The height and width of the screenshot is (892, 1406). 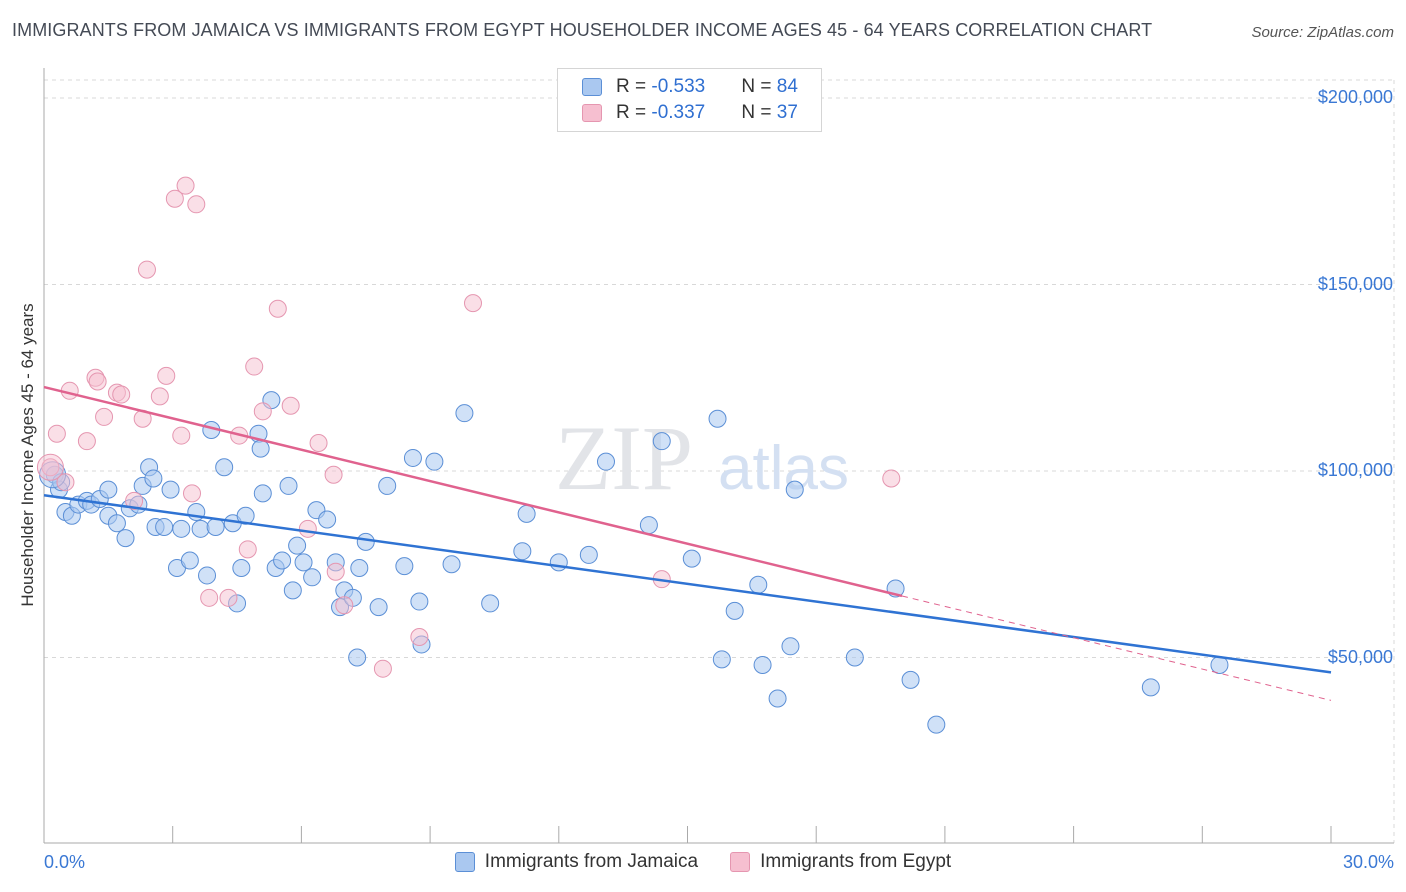 What do you see at coordinates (1368, 862) in the screenshot?
I see `x-tick-label: 30.0%` at bounding box center [1368, 862].